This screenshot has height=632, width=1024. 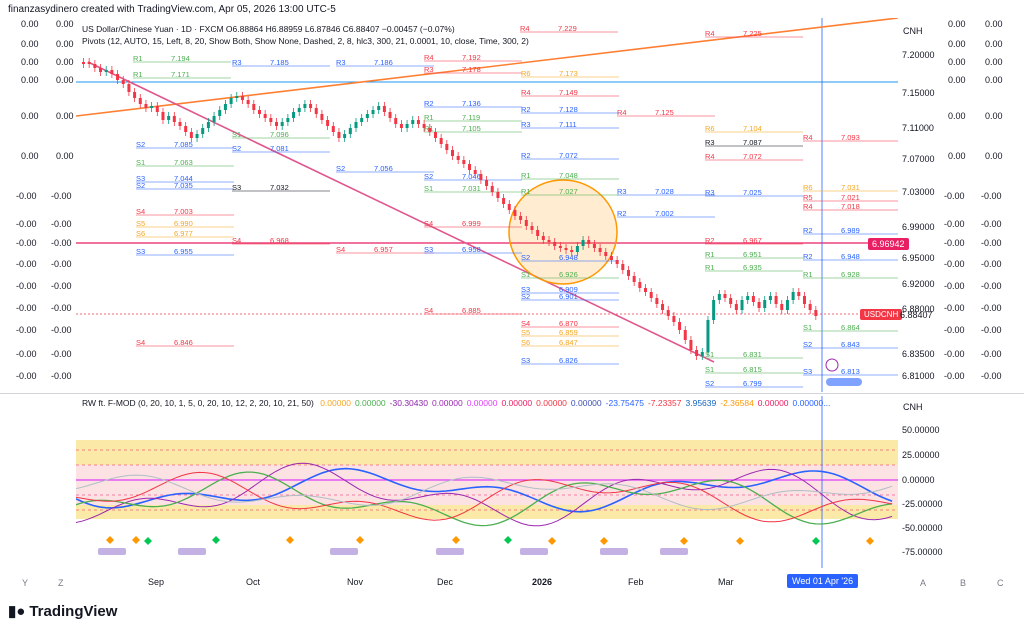 What do you see at coordinates (823, 581) in the screenshot?
I see `crosshair-date-badge: Wed 01 Apr '26` at bounding box center [823, 581].